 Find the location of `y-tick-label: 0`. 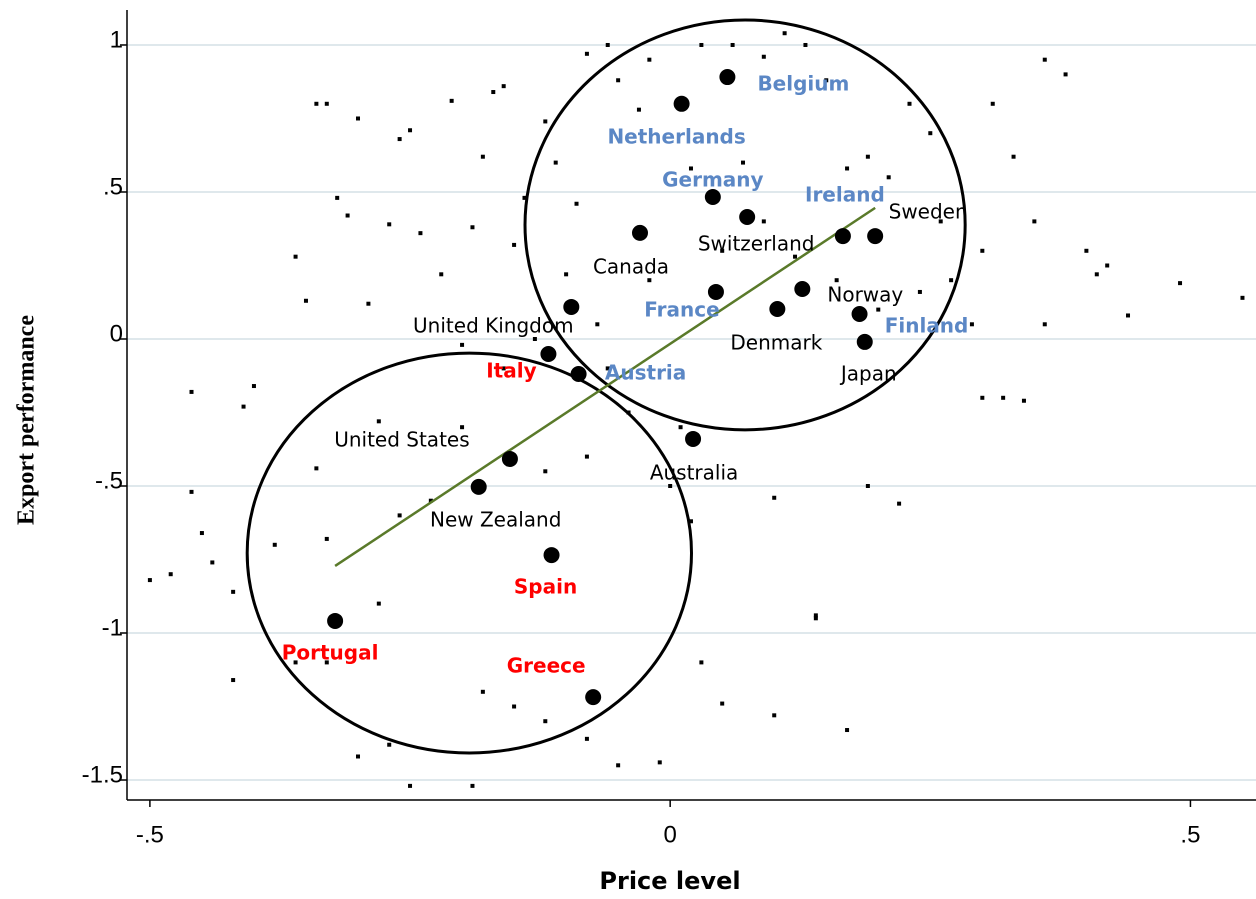

y-tick-label: 0 is located at coordinates (116, 333).